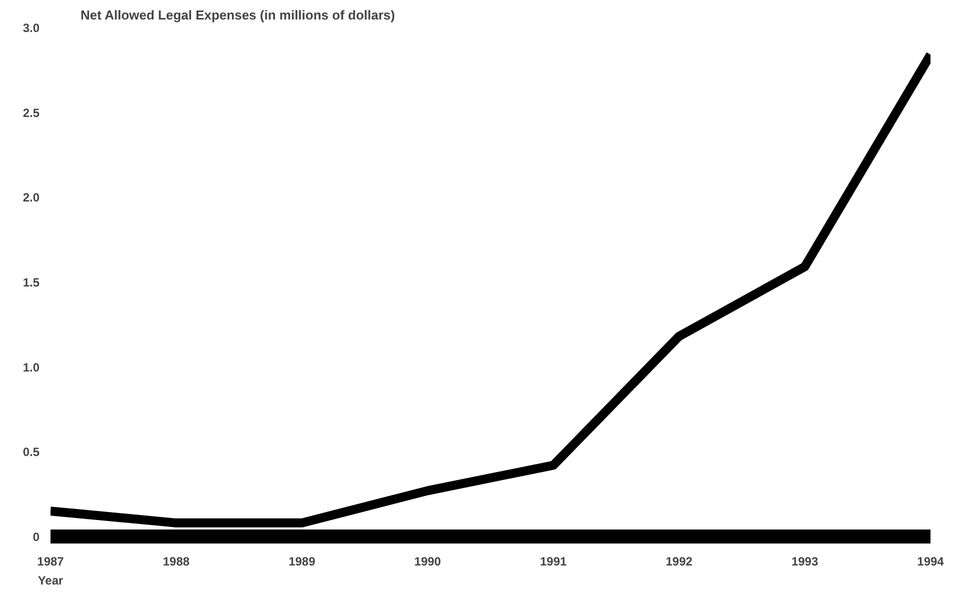 The image size is (959, 594). I want to click on y-tick-label: 2.0, so click(31, 197).